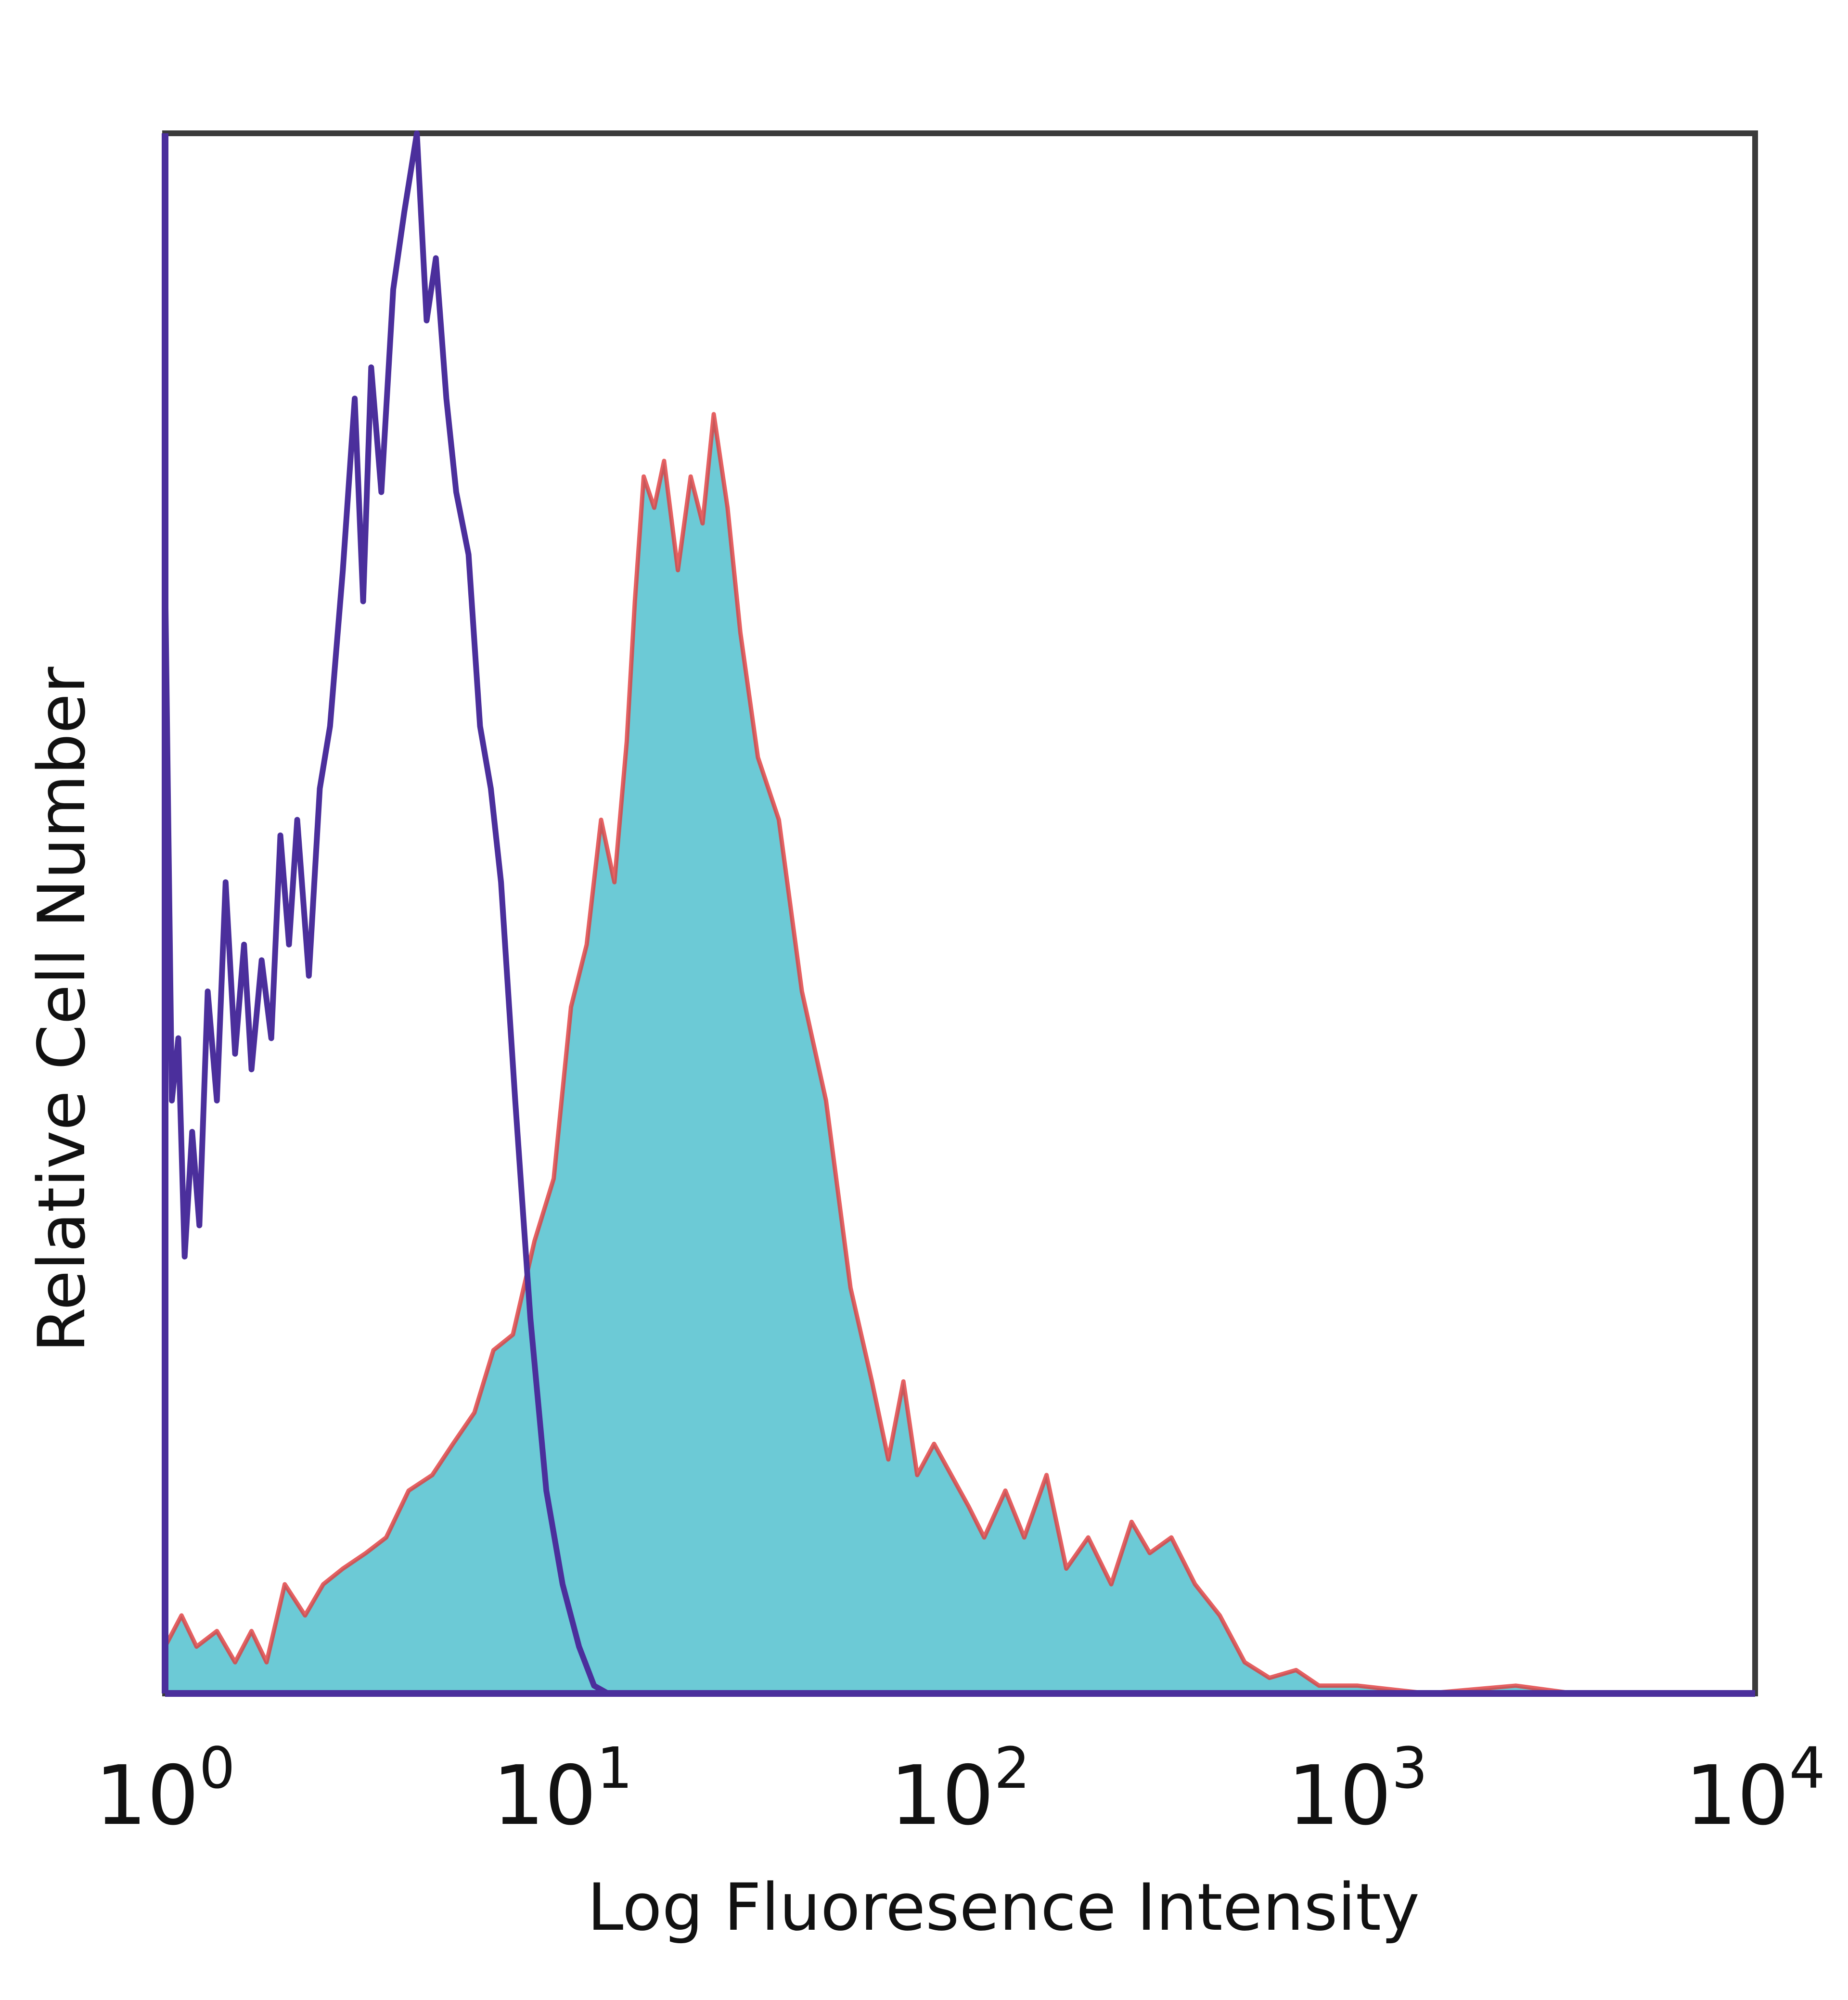  I want to click on x-axis-title: Log Fluoresence Intensity, so click(1003, 1907).